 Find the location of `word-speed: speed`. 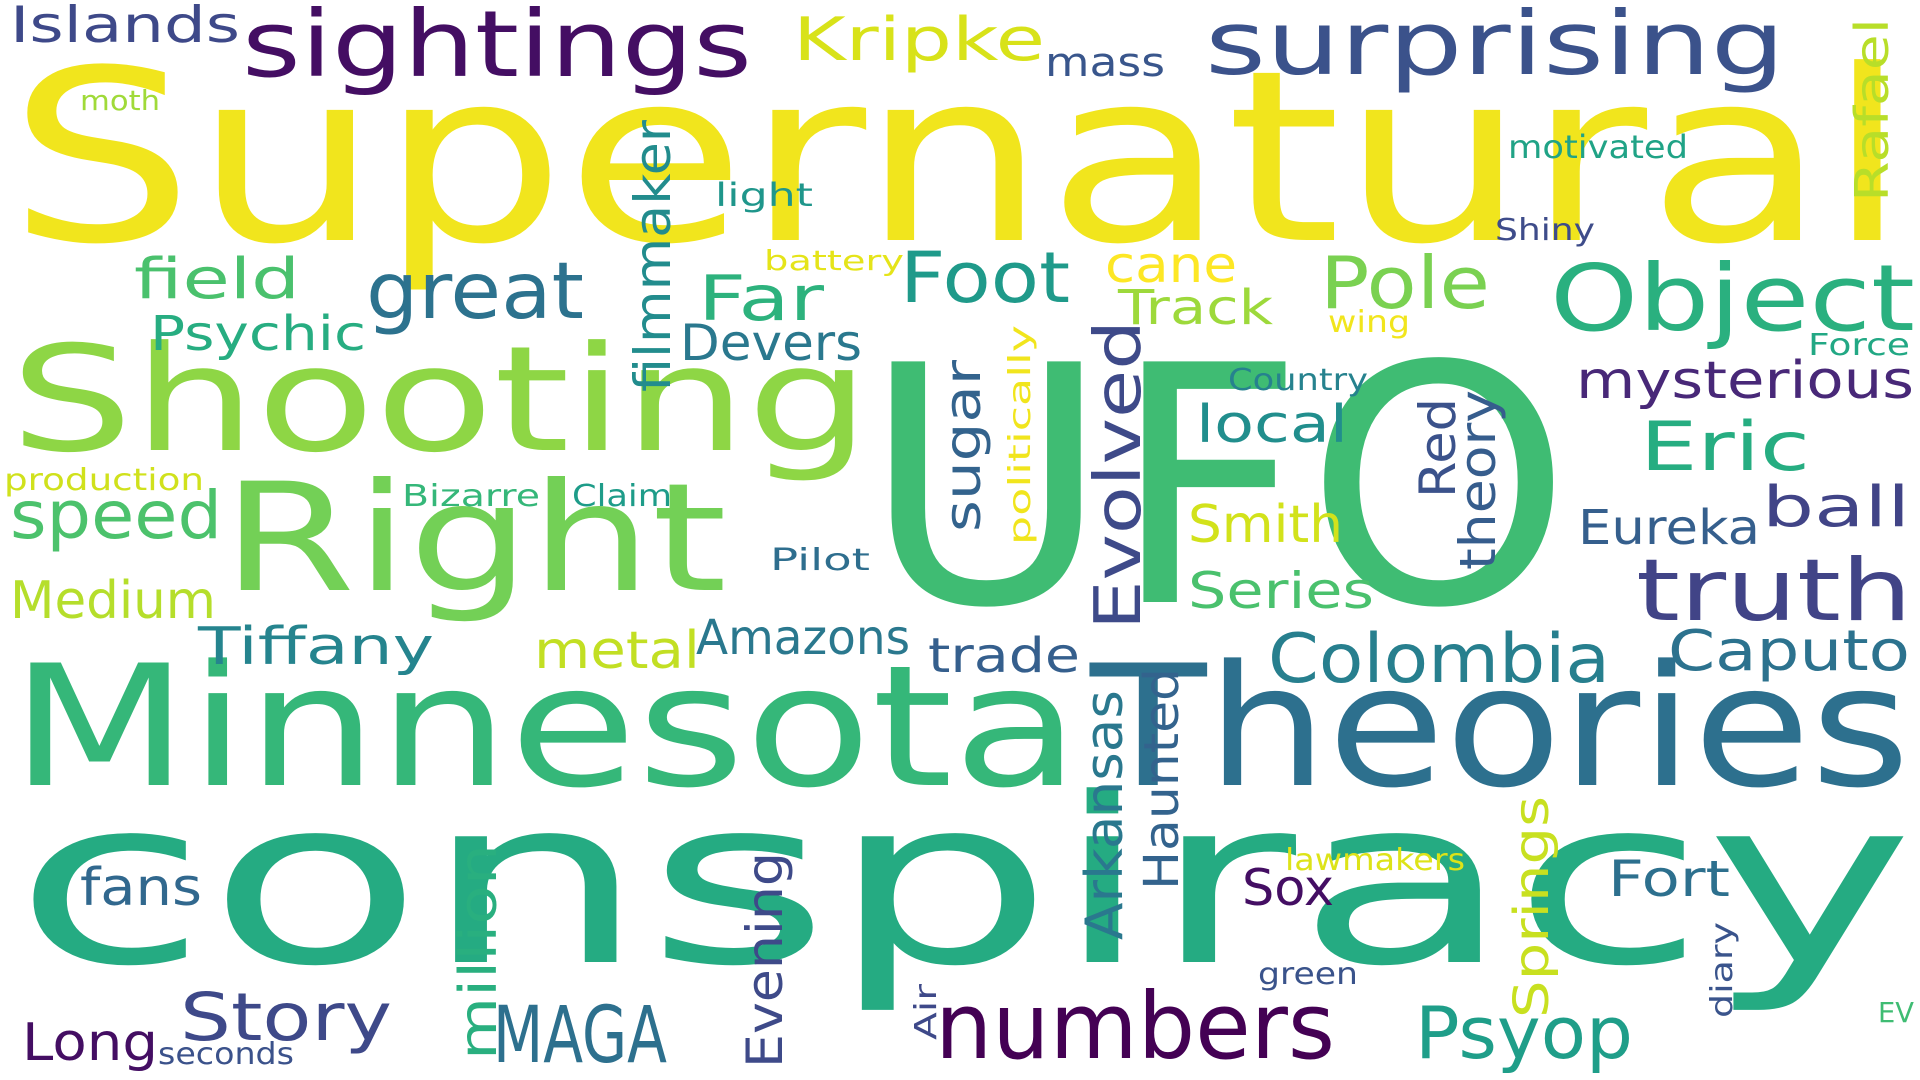

word-speed: speed is located at coordinates (116, 515).